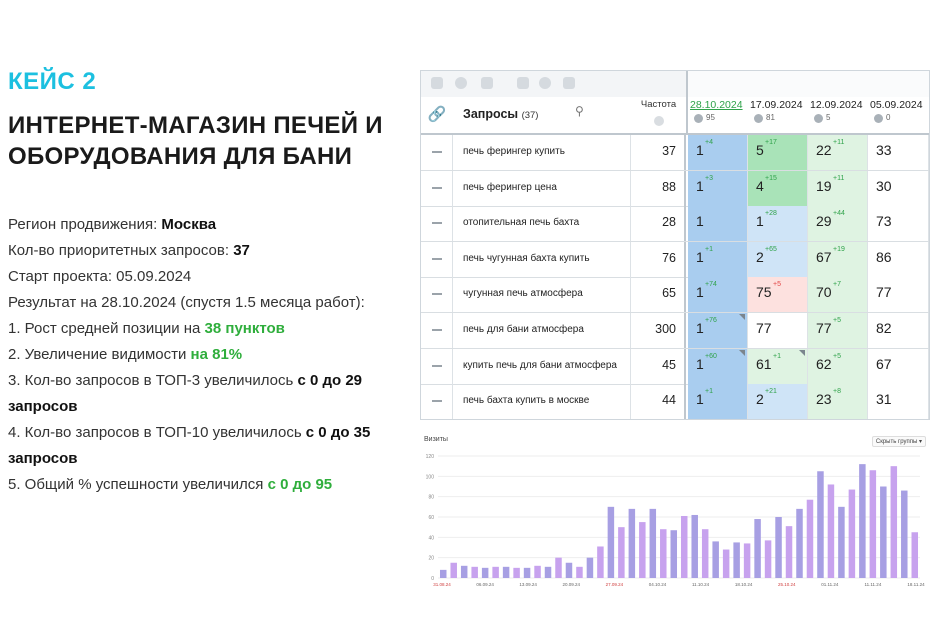 This screenshot has height=622, width=932. What do you see at coordinates (545, 83) in the screenshot?
I see `chart-pie-icon` at bounding box center [545, 83].